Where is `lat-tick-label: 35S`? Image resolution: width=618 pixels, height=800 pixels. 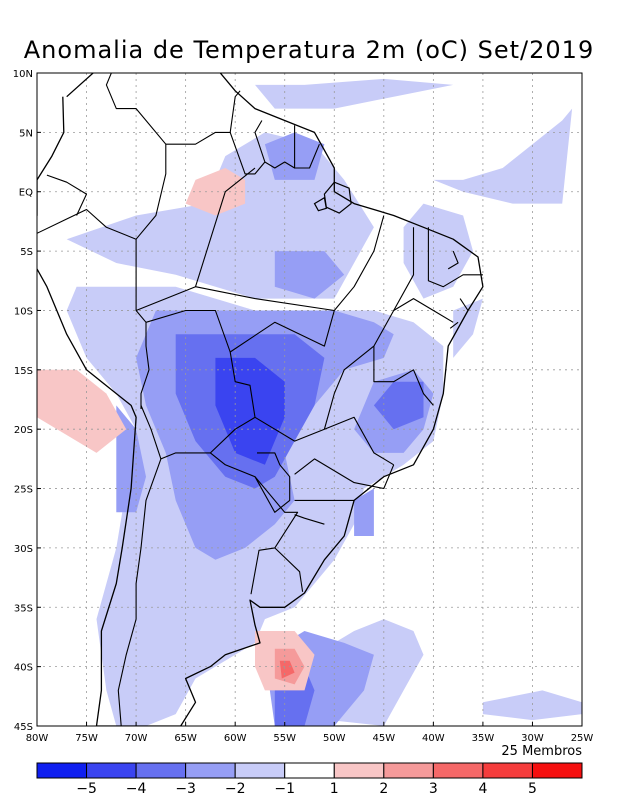
lat-tick-label: 35S is located at coordinates (23, 608).